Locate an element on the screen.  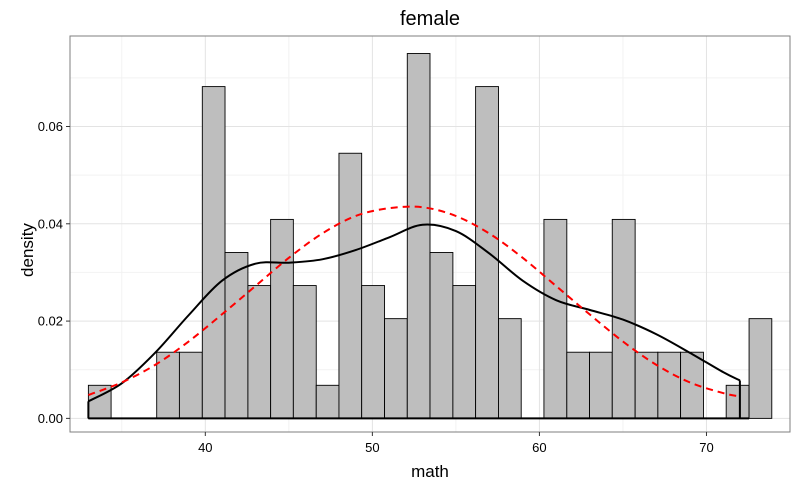
x-tick-label: 50 is located at coordinates (372, 447).